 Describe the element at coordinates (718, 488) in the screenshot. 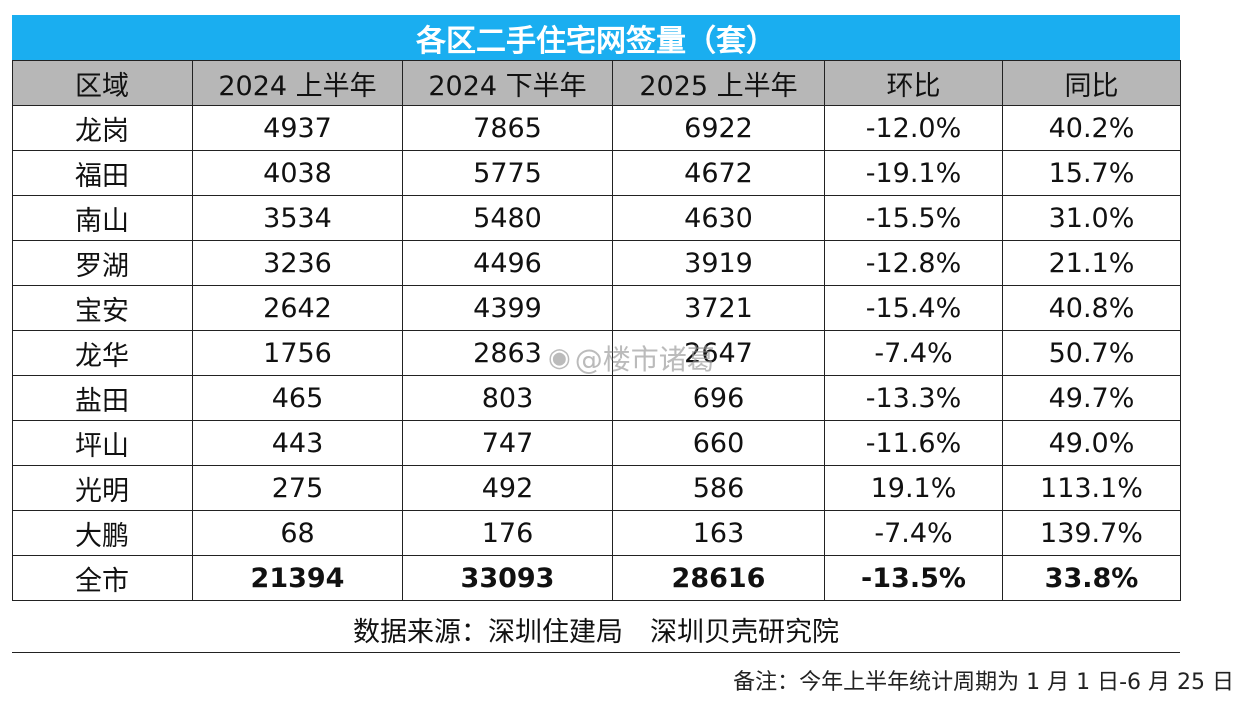

I see `value-cell: 586` at that location.